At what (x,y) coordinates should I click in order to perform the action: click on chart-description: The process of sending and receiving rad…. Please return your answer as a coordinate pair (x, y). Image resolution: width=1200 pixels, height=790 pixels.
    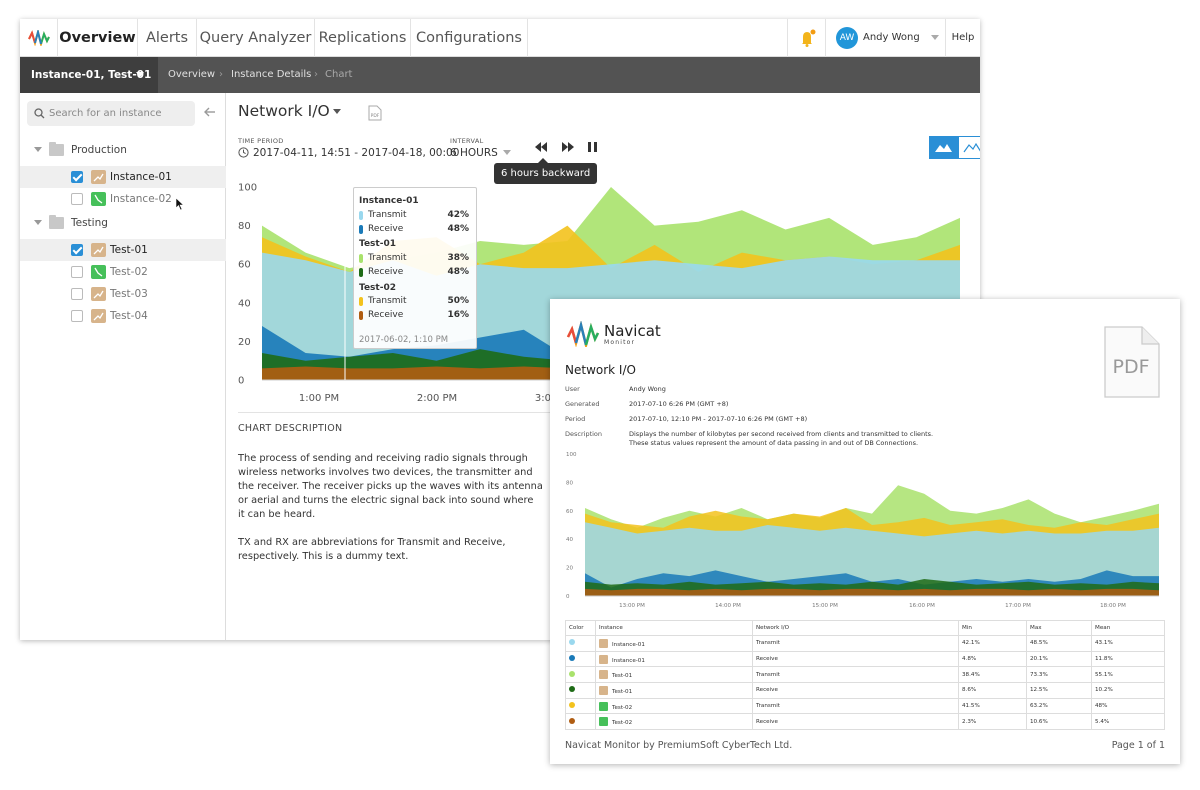
    Looking at the image, I should click on (390, 508).